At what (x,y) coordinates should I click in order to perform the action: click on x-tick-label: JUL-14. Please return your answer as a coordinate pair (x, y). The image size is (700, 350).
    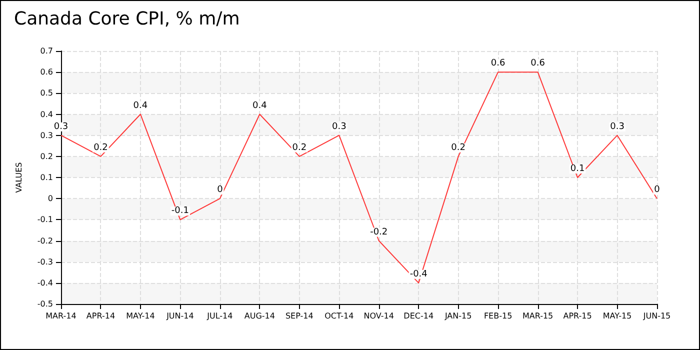
    Looking at the image, I should click on (219, 316).